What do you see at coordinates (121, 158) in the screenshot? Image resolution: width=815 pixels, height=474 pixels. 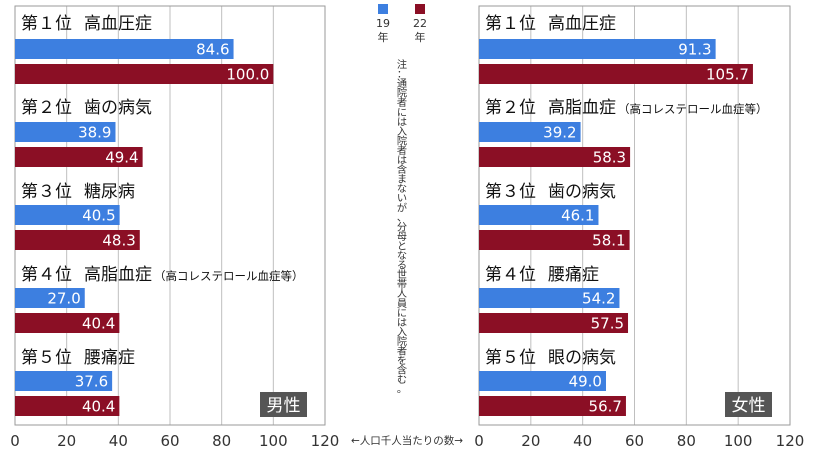 I see `bar-value-label: 49.4` at bounding box center [121, 158].